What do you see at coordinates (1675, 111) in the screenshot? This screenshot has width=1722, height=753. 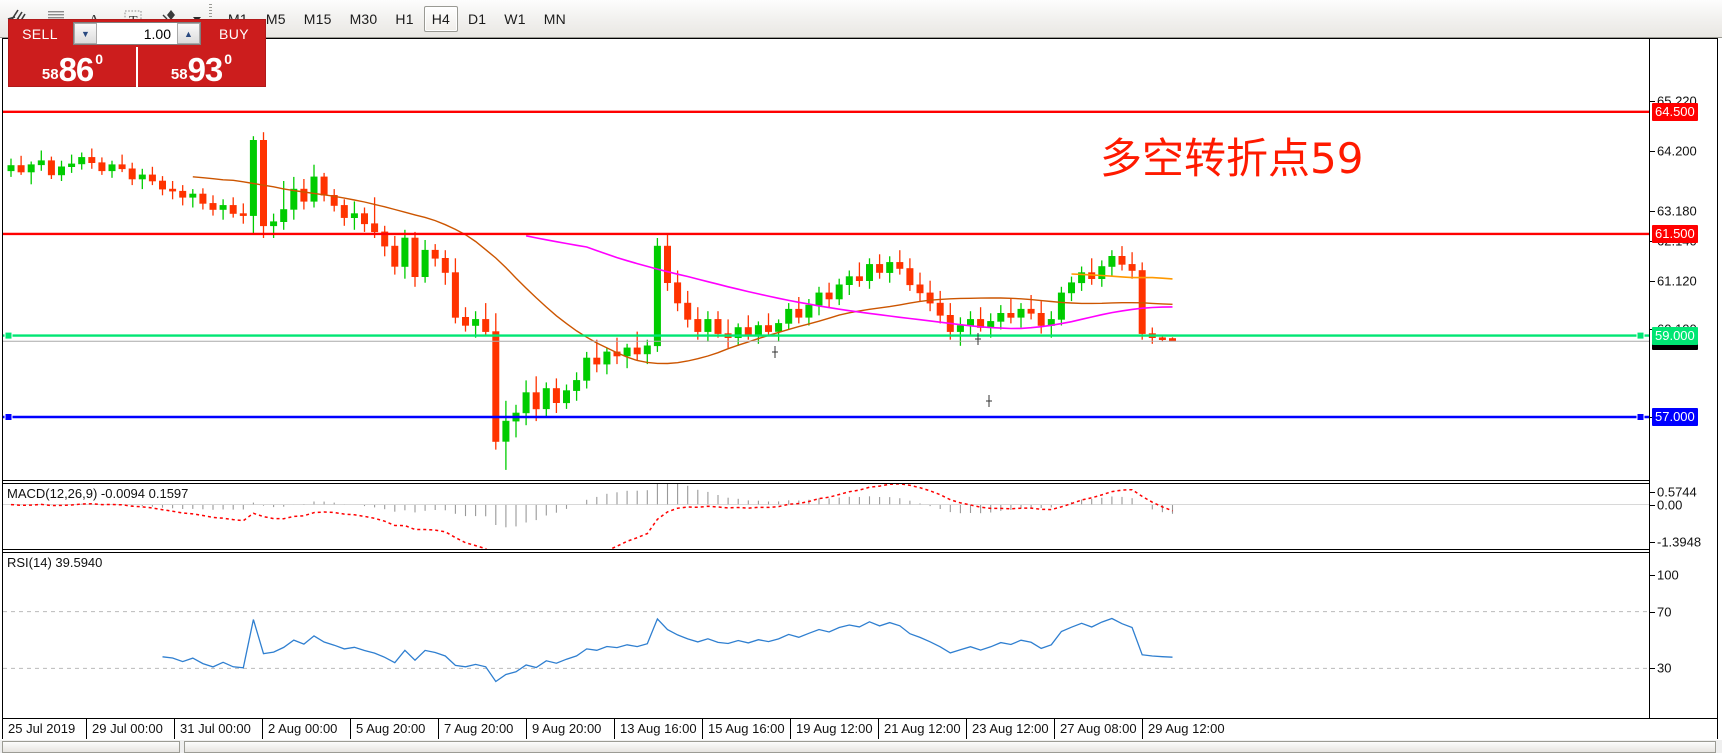 I see `price-level-label-64.500: 64.500` at bounding box center [1675, 111].